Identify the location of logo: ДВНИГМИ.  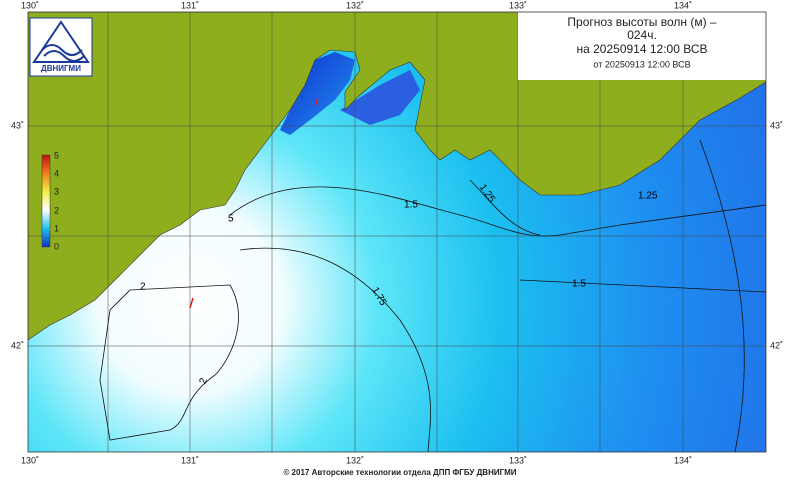
(61, 47).